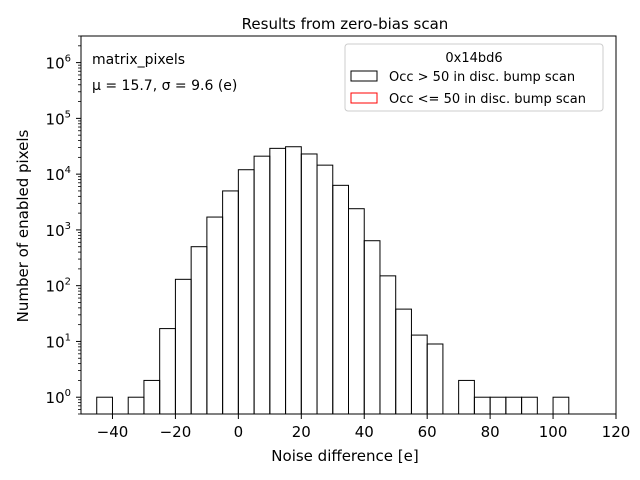  What do you see at coordinates (239, 432) in the screenshot?
I see `x-tick-label: 0` at bounding box center [239, 432].